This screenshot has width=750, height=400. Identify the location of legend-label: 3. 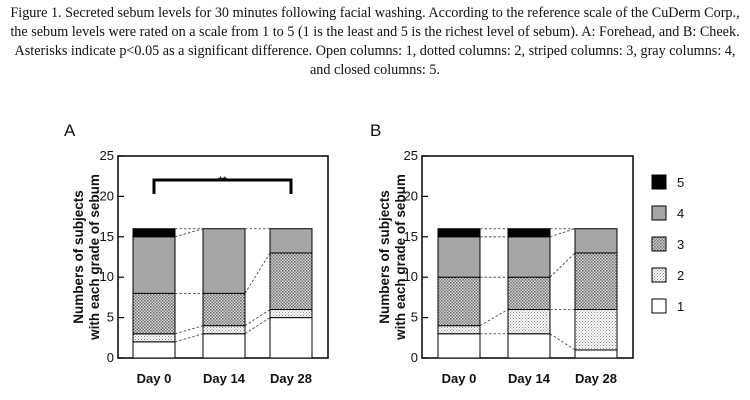
(680, 244).